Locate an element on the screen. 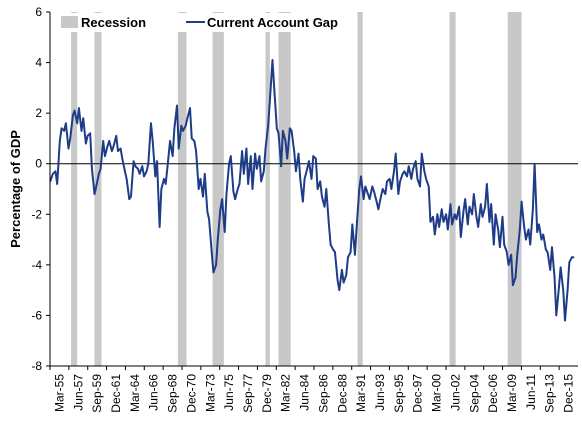  y-tick-label-5: -2 is located at coordinates (36, 214).